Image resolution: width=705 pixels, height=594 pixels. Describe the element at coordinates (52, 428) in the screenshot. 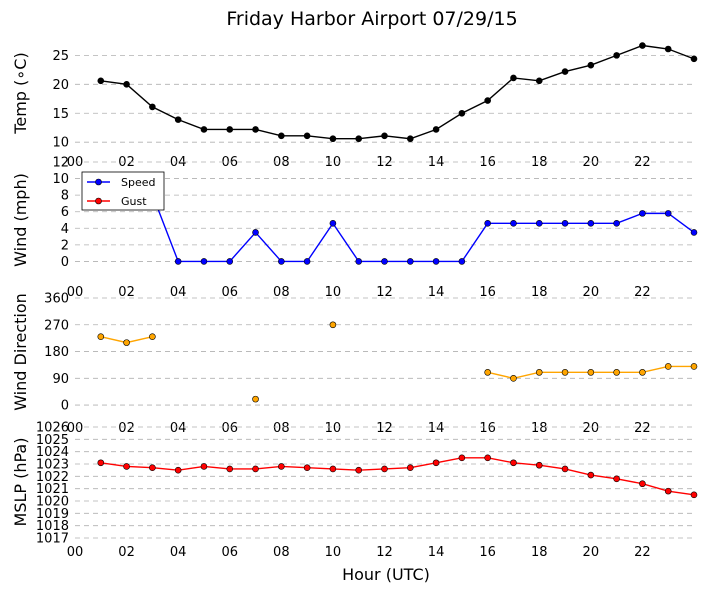

I see `y-tick-label: 1026` at that location.